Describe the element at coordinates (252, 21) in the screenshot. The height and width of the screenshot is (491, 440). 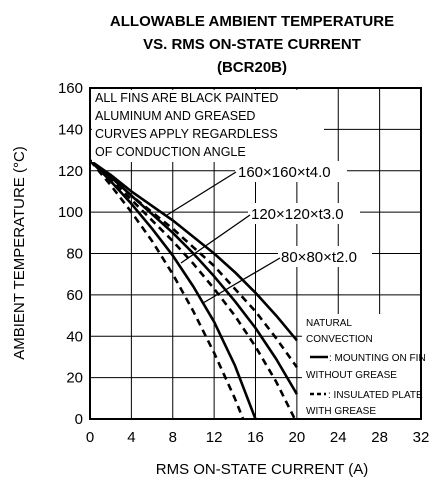
I see `chart-title-line-1: ALLOWABLE AMBIENT TEMPERATURE` at that location.